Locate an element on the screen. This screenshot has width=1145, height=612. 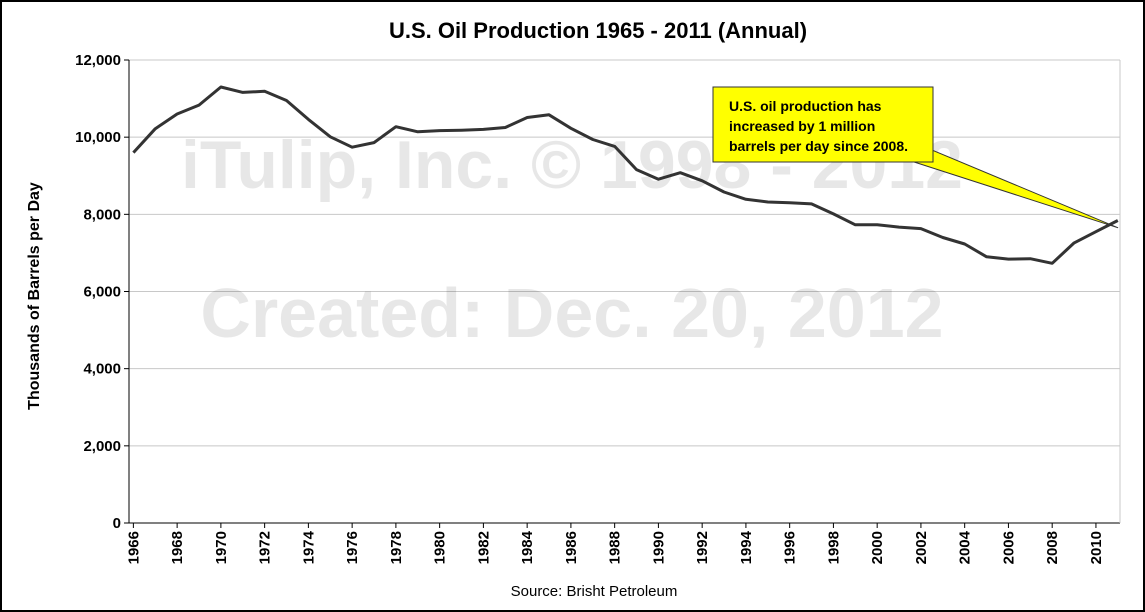
x-tick-label: 1980 is located at coordinates (440, 547).